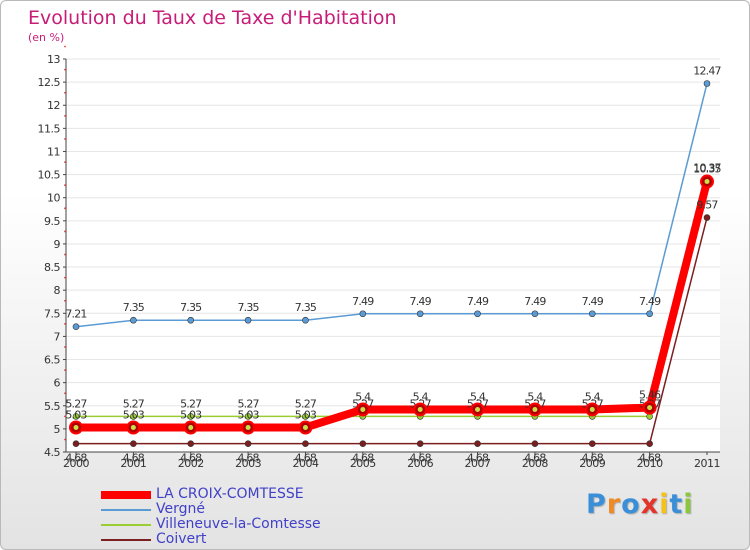 The image size is (750, 550). I want to click on x-tick-label: 2004, so click(305, 463).